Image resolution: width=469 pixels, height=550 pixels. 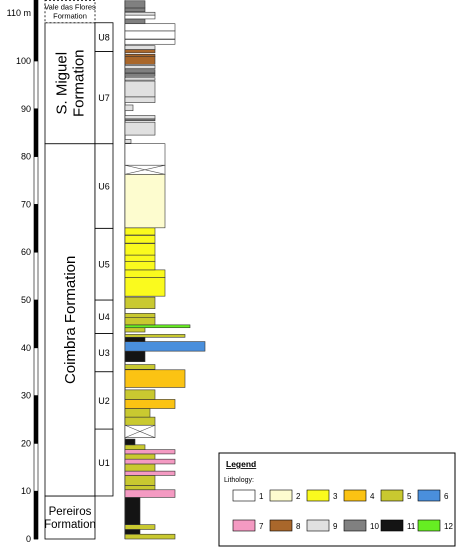 I want to click on legend-frame, so click(x=337, y=499).